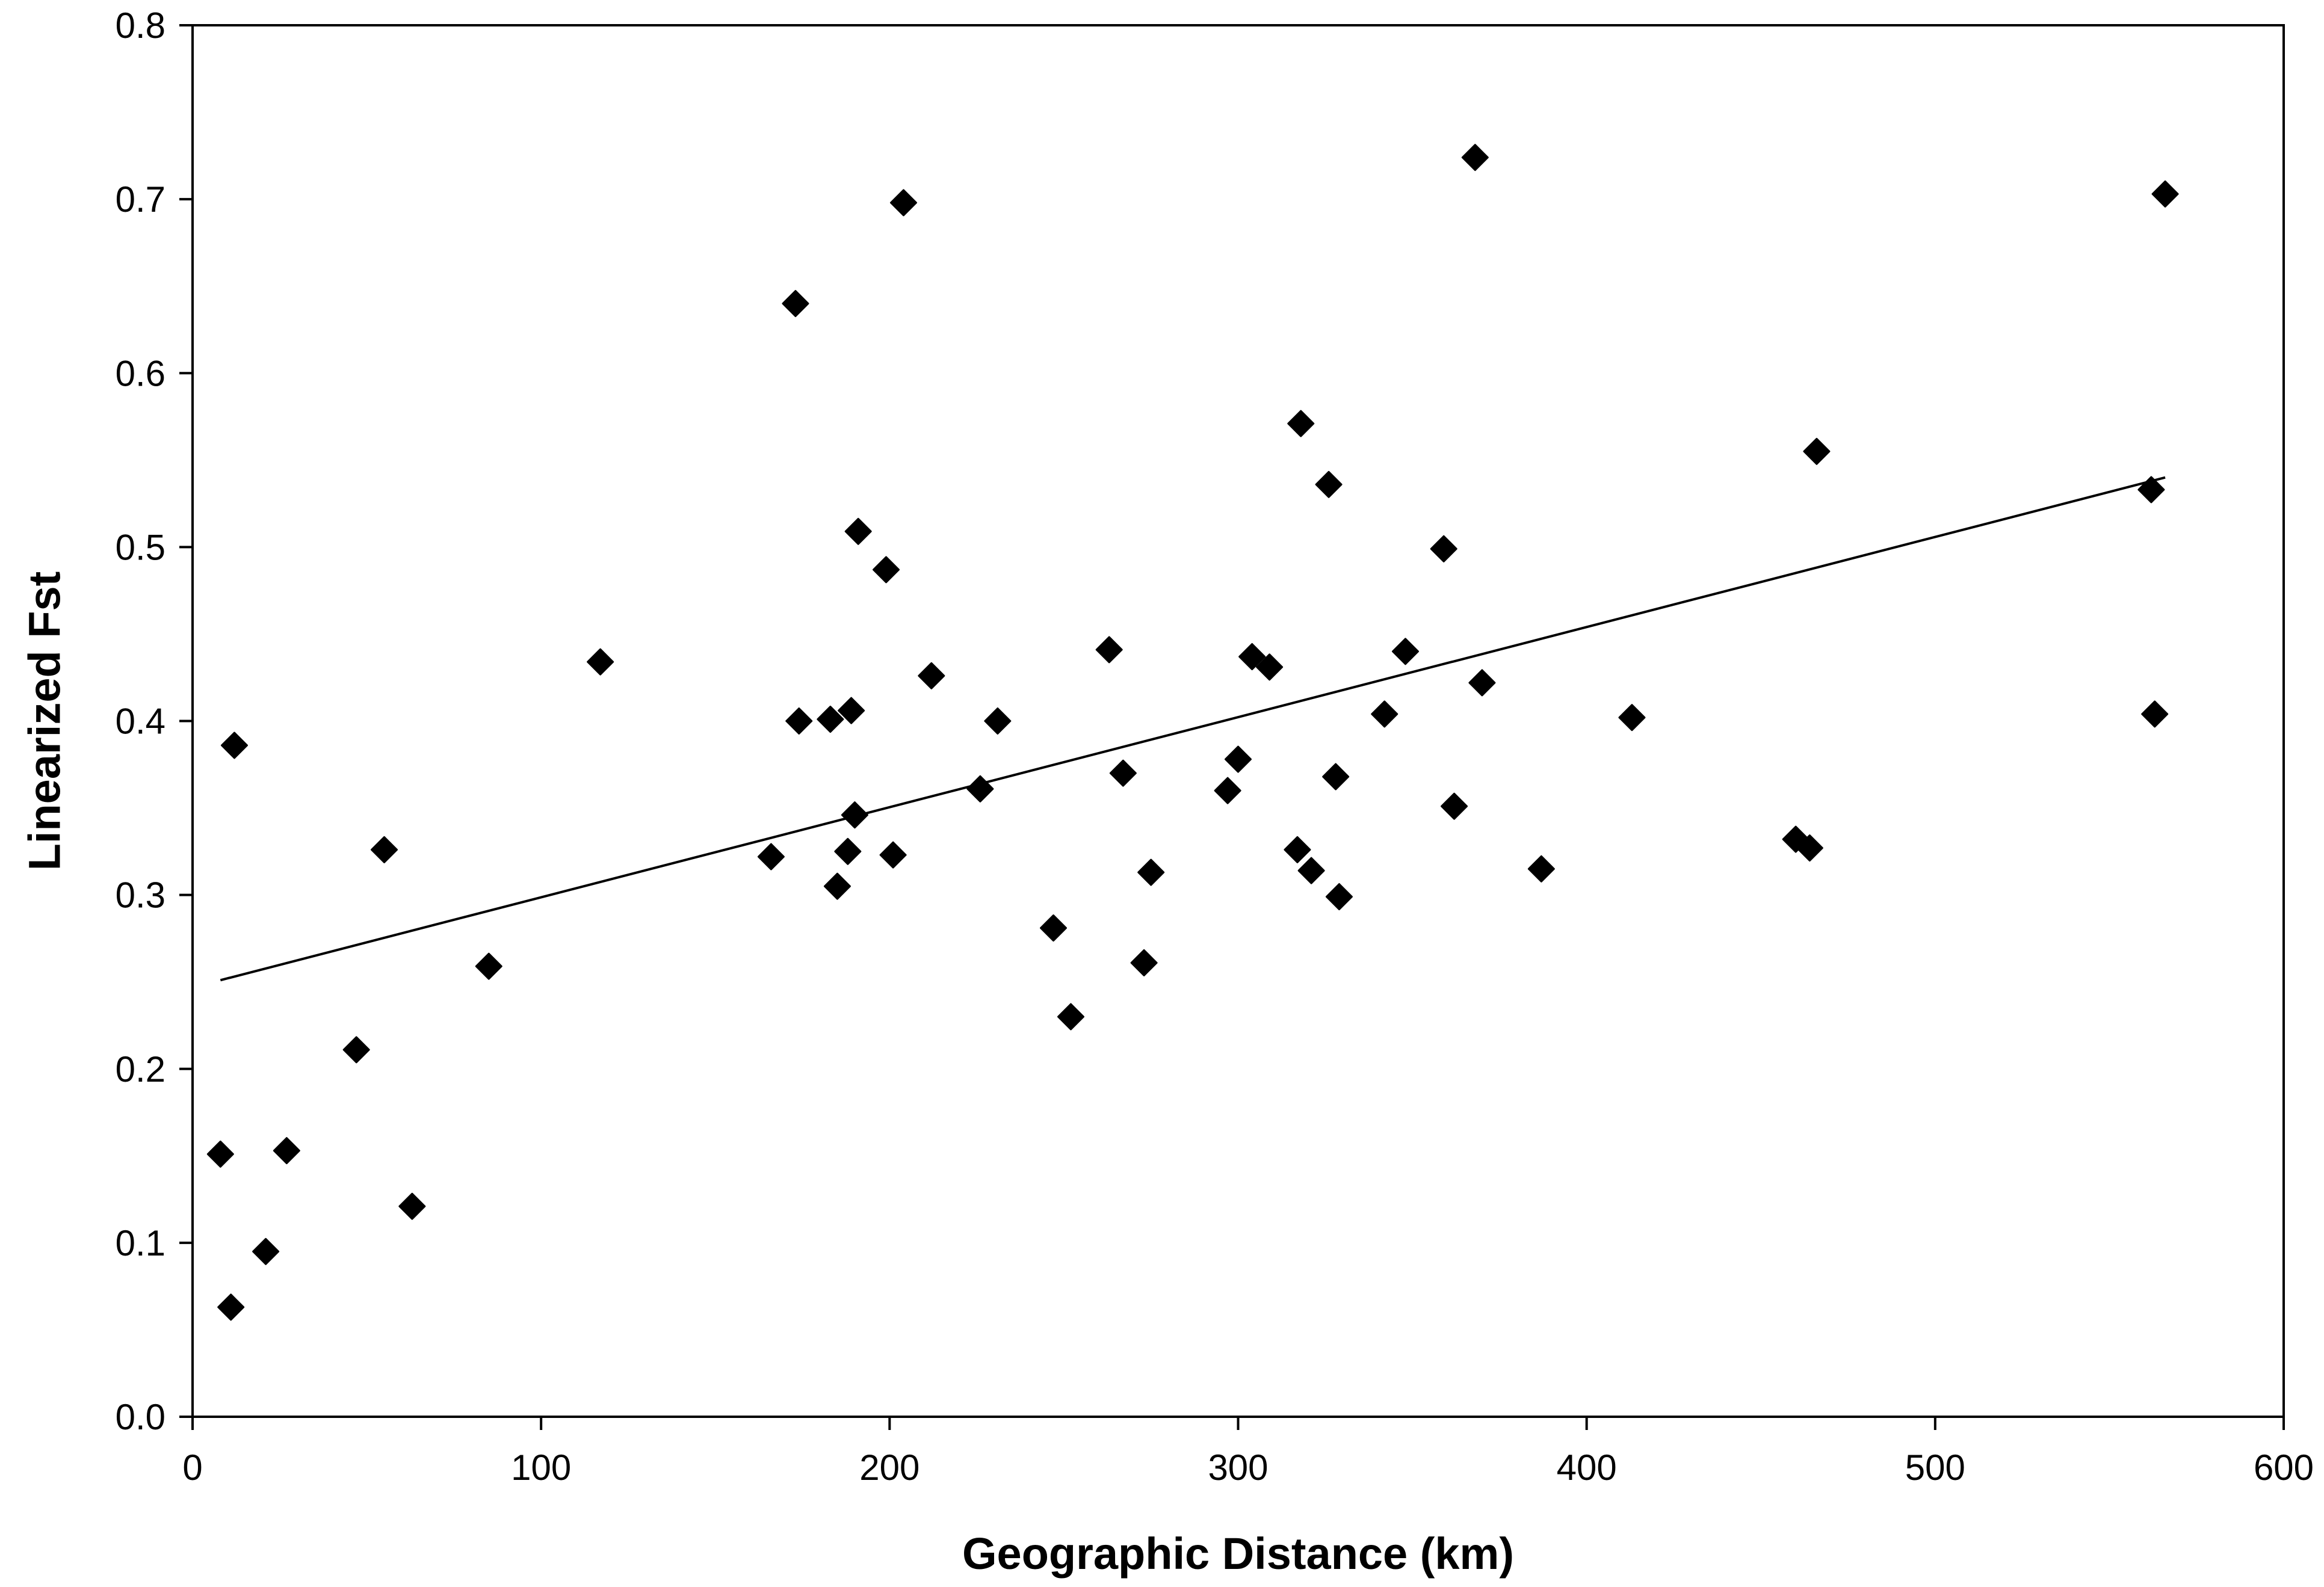  What do you see at coordinates (140, 1243) in the screenshot?
I see `y-tick-label: 0.1` at bounding box center [140, 1243].